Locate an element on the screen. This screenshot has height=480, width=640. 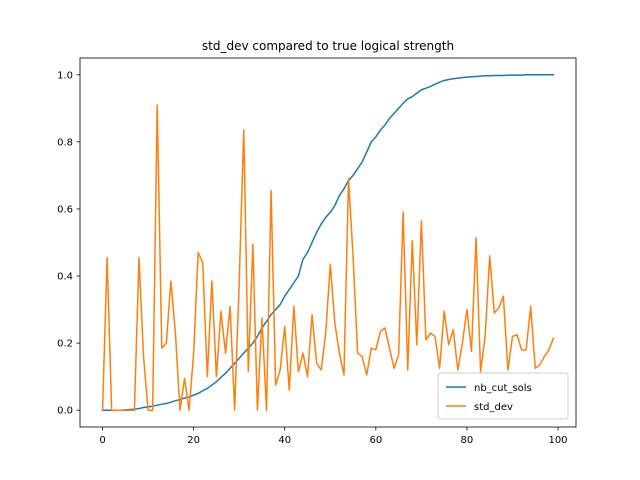
x-tick-label: 40 is located at coordinates (284, 440).